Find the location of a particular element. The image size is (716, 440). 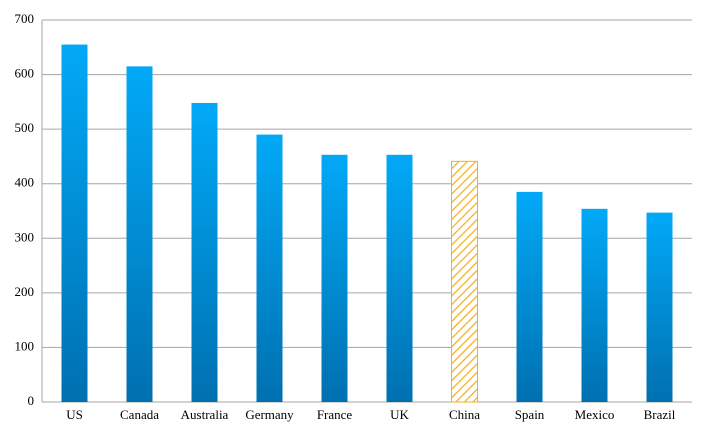

x-tick-label: France is located at coordinates (335, 414).